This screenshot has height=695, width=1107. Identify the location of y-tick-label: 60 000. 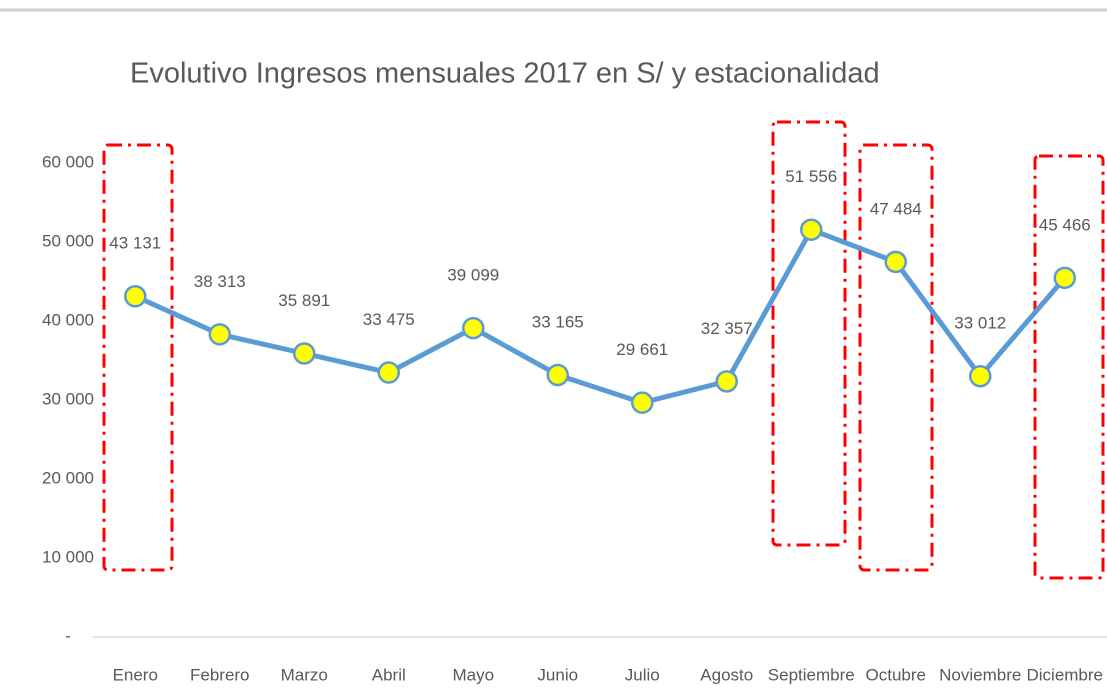
(68, 161).